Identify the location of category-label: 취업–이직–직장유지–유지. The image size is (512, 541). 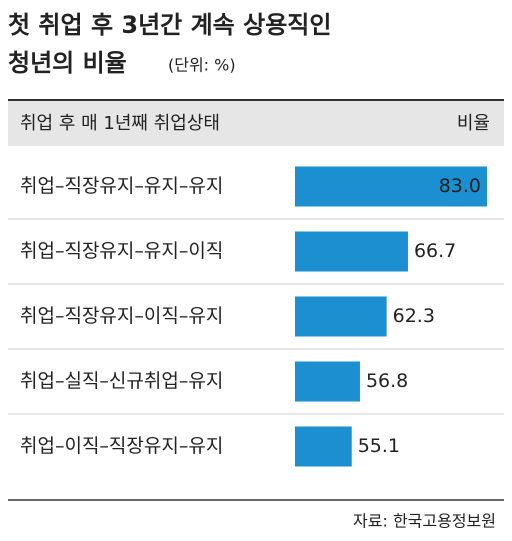
(121, 446).